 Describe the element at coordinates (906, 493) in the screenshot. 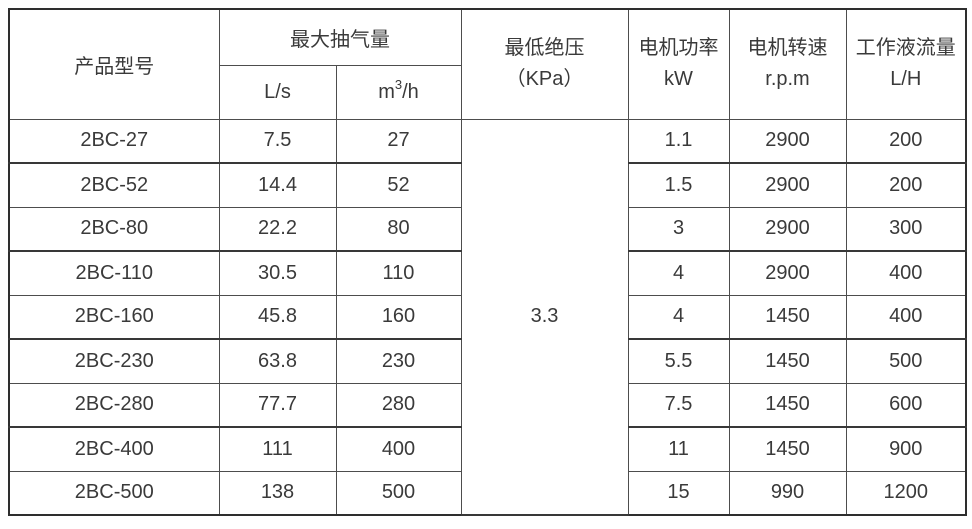

I see `cell-lh: 1200` at that location.